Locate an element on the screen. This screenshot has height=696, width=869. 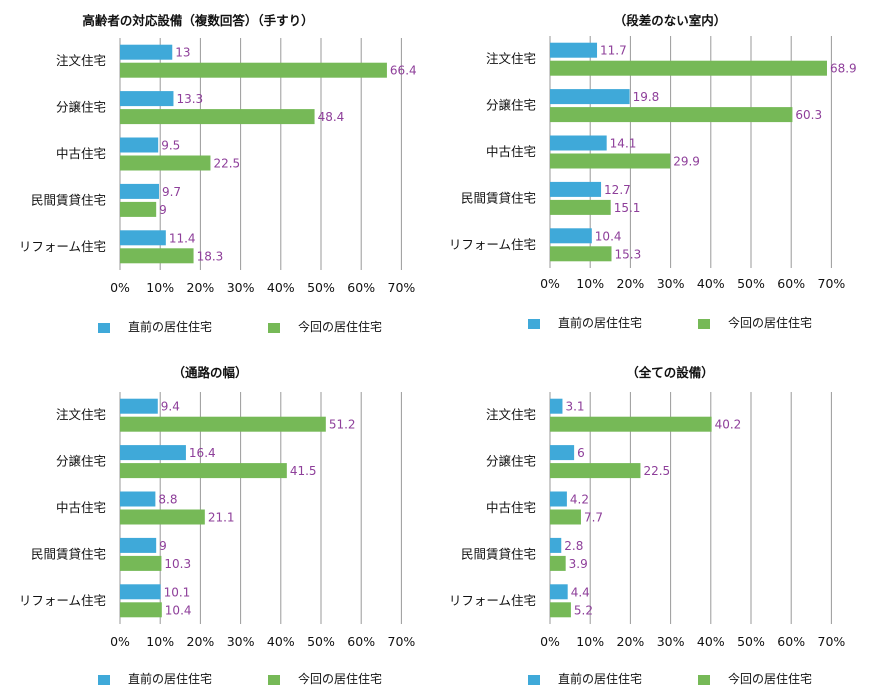
data-label: 21.1 is located at coordinates (221, 518).